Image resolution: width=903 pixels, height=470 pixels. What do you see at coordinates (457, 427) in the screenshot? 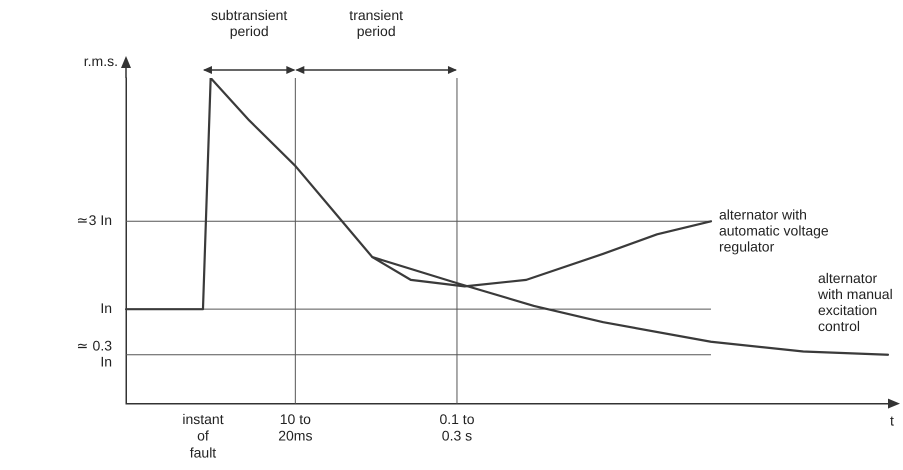
I see `x-tick-label: 0.1 to 0.3 s` at bounding box center [457, 427].